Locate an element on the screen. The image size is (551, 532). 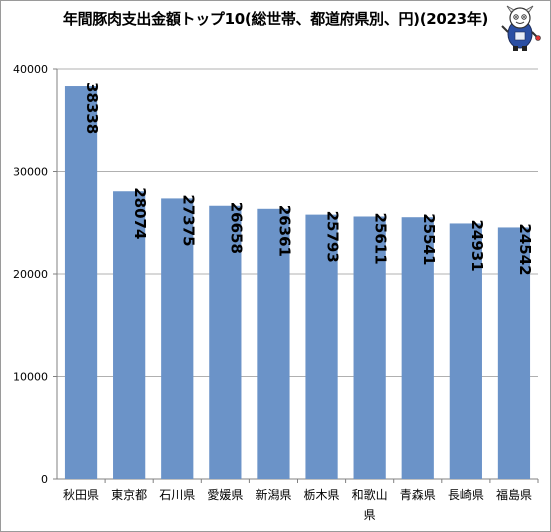
y-tick-label: 0 is located at coordinates (44, 479).